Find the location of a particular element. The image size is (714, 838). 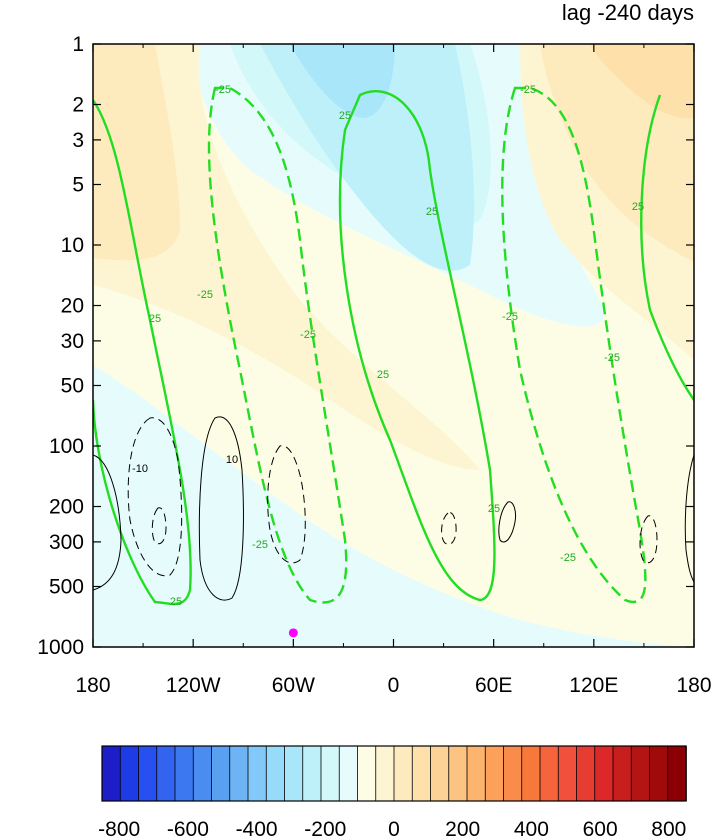

contour-label-black-negative: -10 is located at coordinates (140, 469).